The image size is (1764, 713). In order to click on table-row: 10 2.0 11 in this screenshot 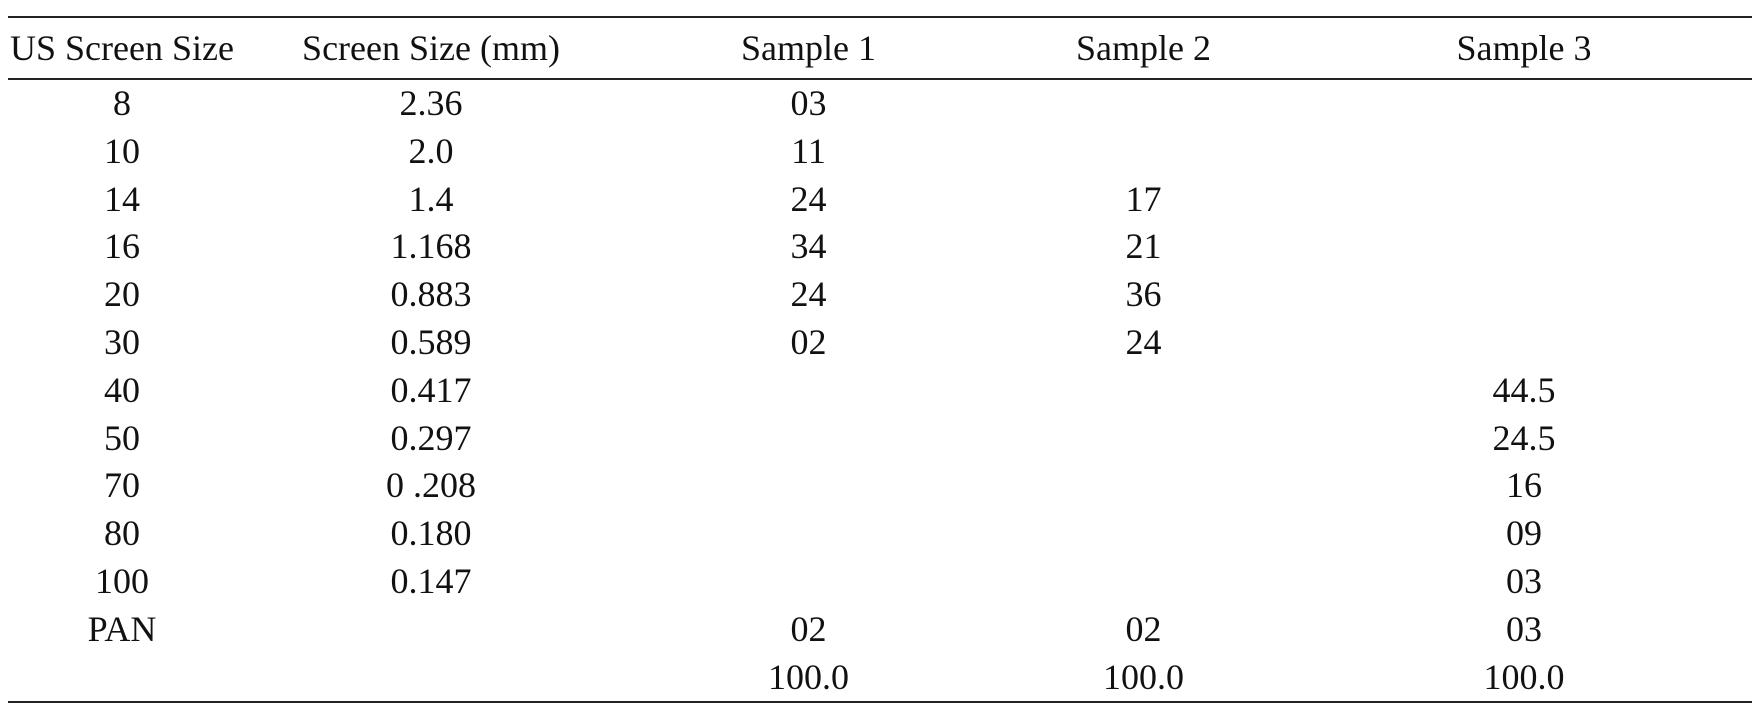, I will do `click(880, 152)`.